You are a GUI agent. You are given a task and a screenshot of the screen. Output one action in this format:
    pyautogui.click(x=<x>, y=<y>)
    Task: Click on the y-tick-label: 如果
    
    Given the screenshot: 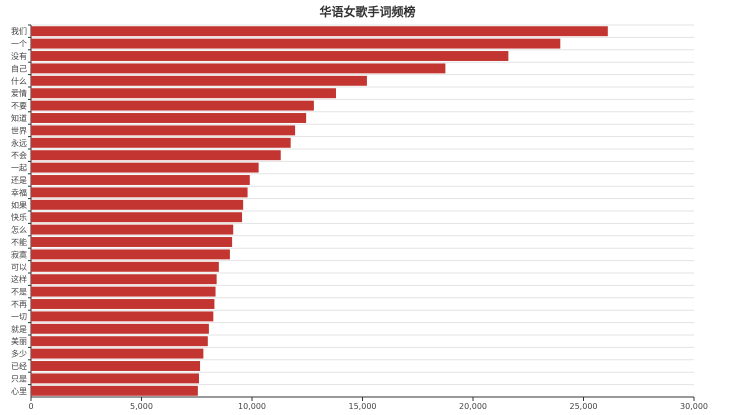 What is the action you would take?
    pyautogui.click(x=19, y=205)
    